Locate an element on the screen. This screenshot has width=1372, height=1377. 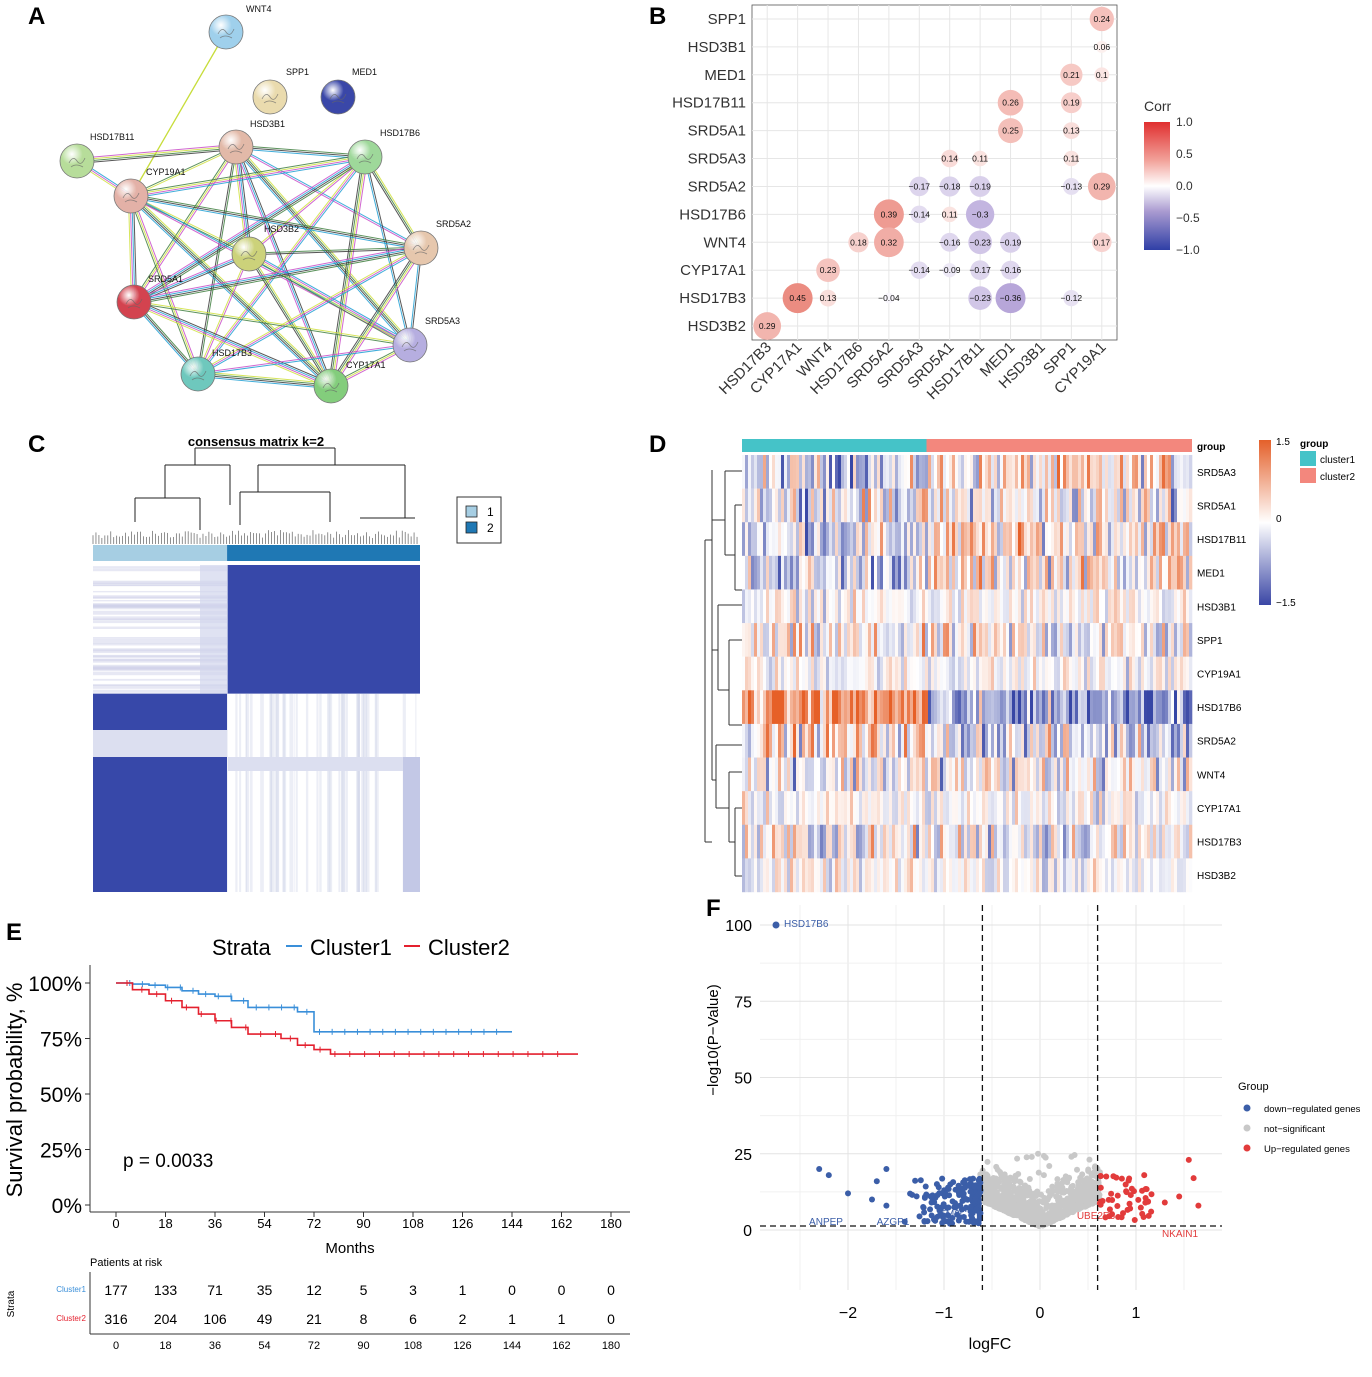
correlation-value: −0.23 is located at coordinates (980, 298).